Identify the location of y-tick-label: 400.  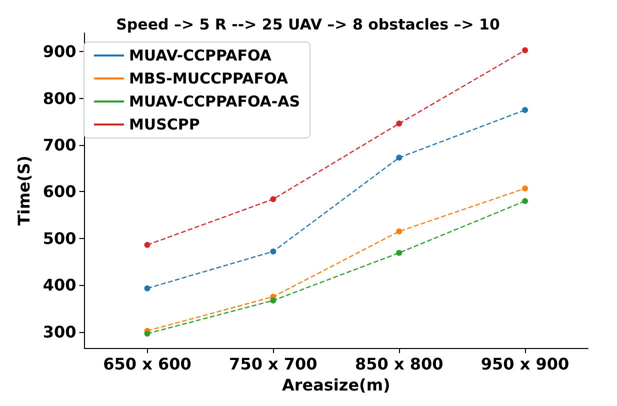
(59, 285).